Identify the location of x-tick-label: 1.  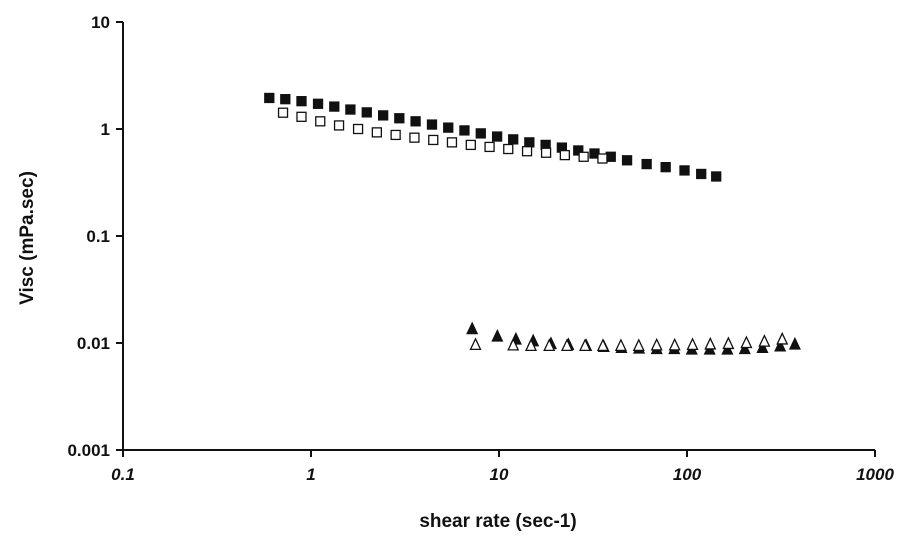
(310, 474).